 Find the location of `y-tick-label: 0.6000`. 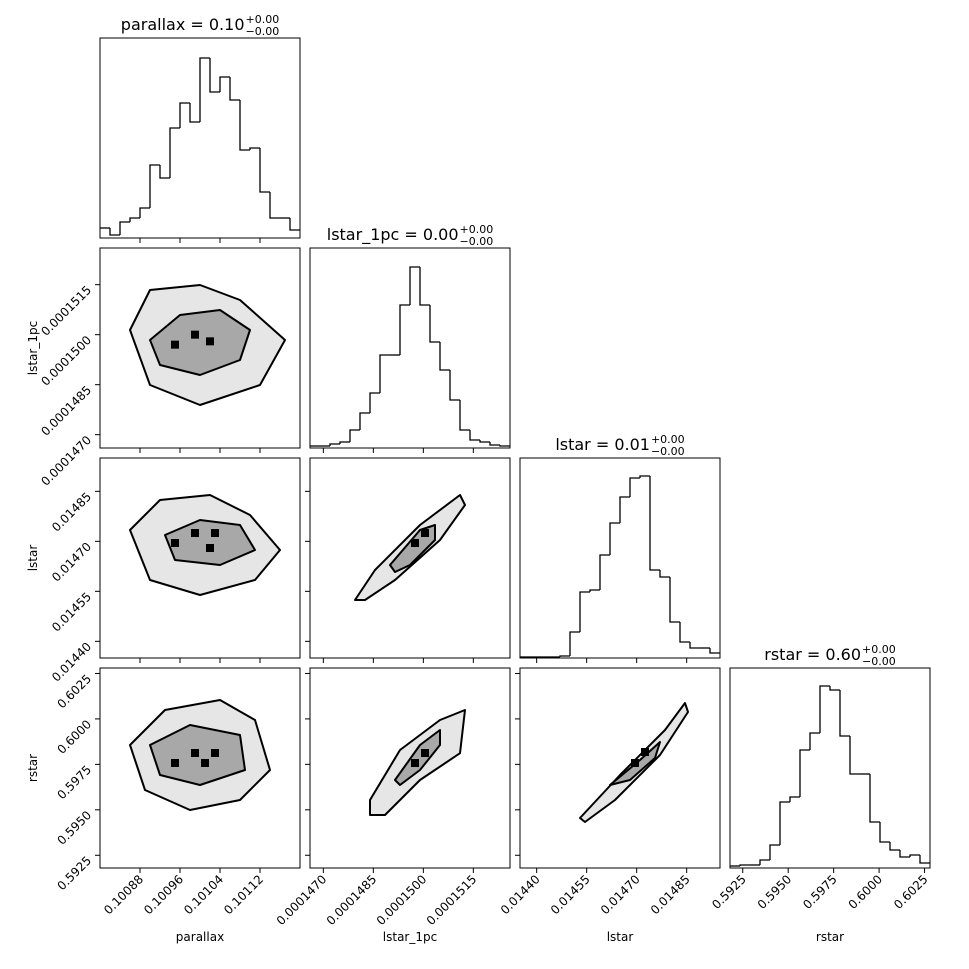

y-tick-label: 0.6000 is located at coordinates (75, 737).